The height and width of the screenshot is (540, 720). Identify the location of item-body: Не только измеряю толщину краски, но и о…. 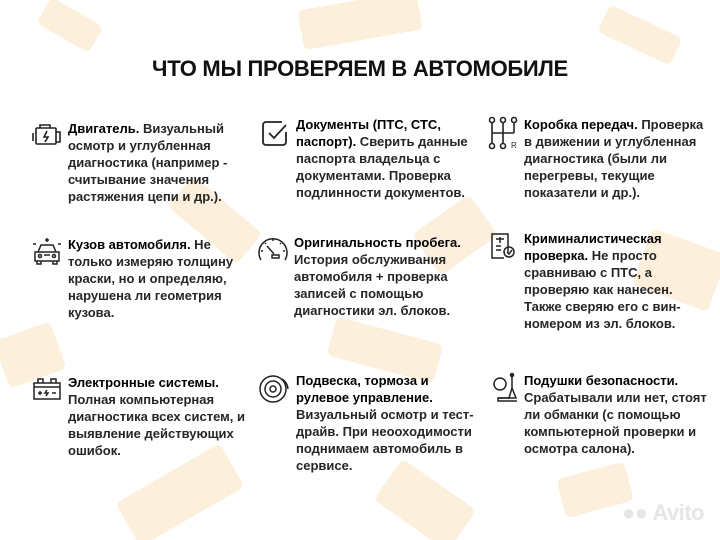
(151, 278).